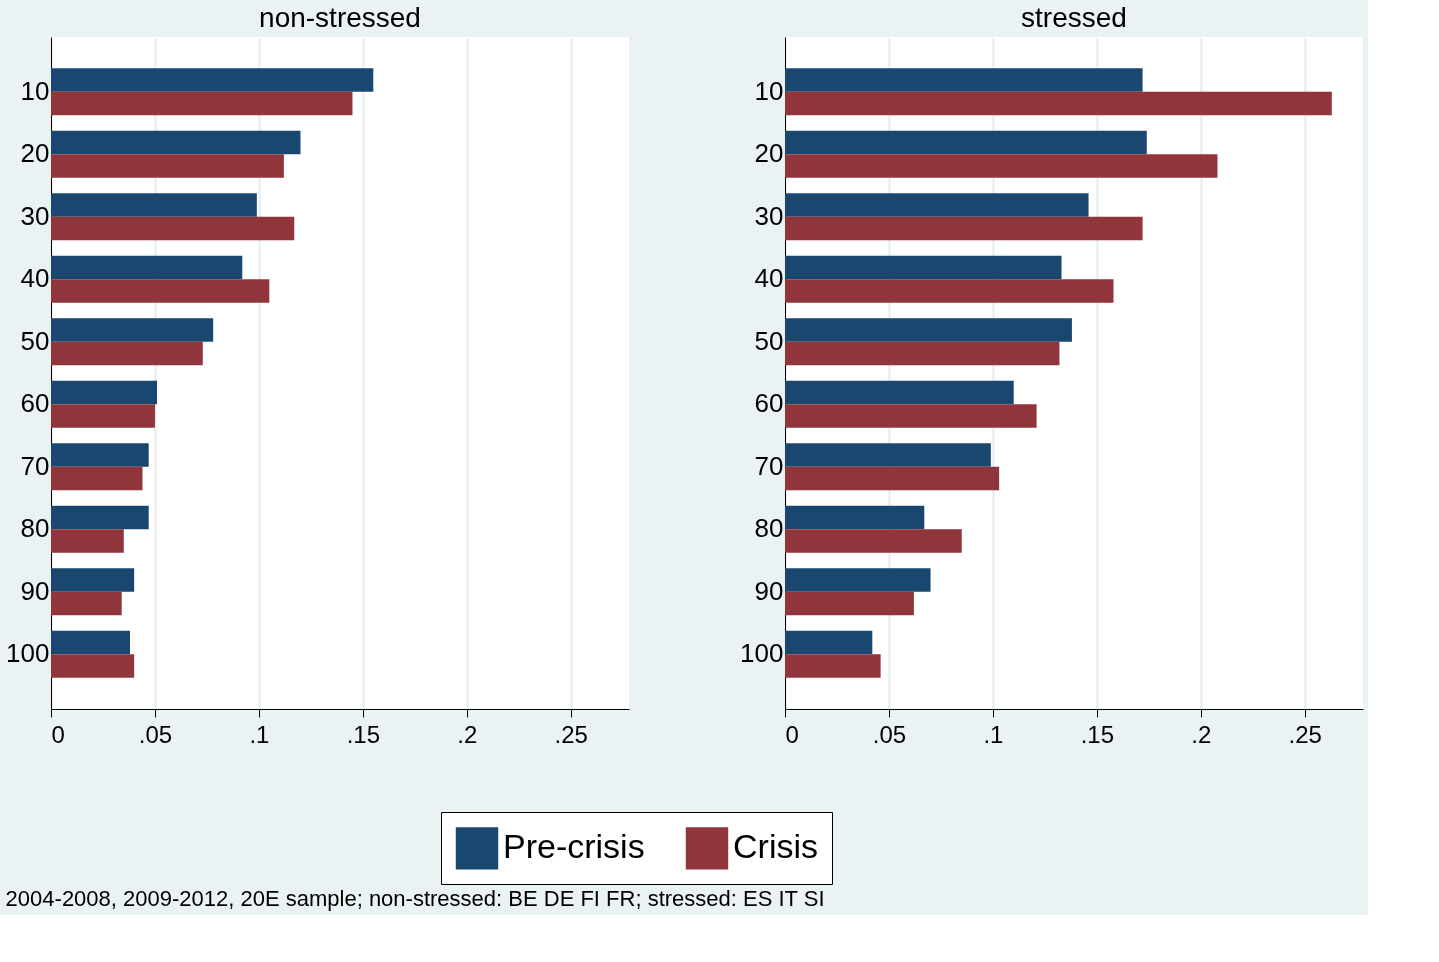  I want to click on legend-label: Pre-crisis, so click(574, 846).